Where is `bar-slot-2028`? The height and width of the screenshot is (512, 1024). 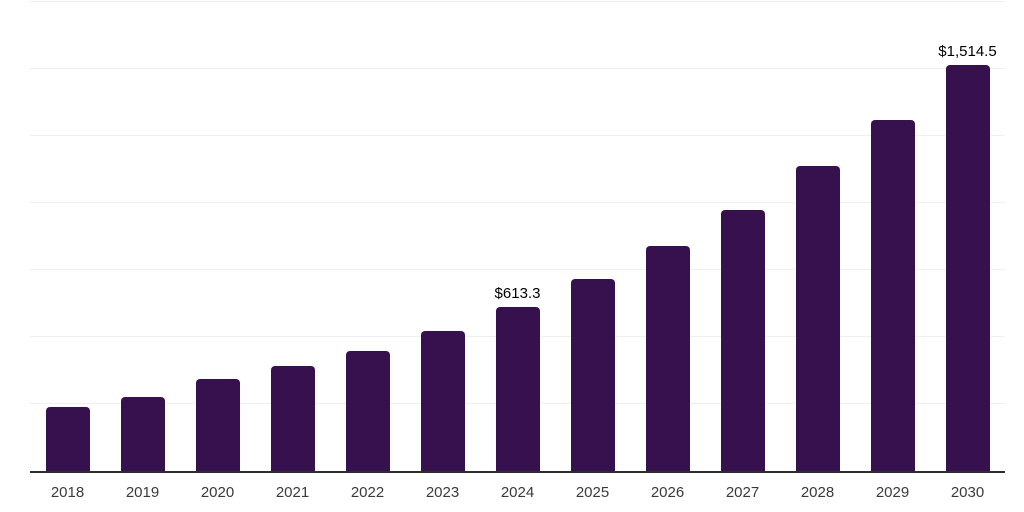 bar-slot-2028 is located at coordinates (817, 236).